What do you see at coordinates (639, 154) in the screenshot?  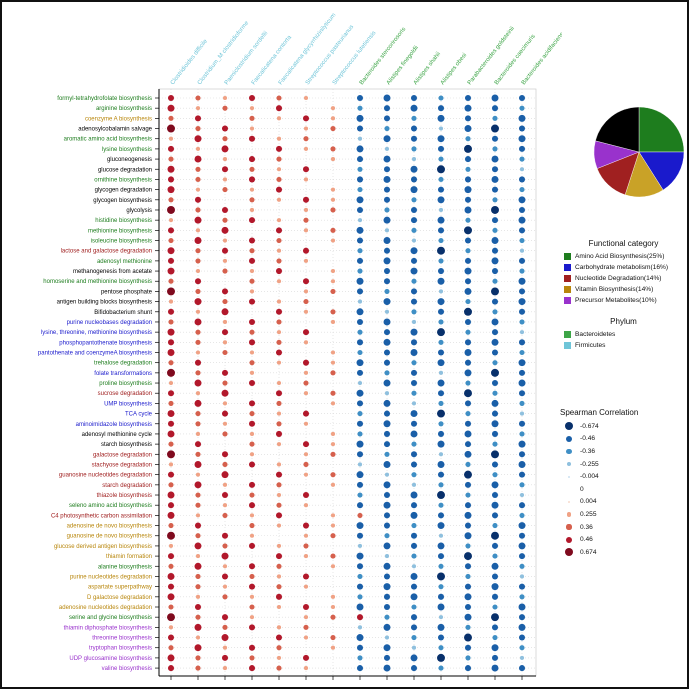 I see `pie-chart-wrap` at bounding box center [639, 154].